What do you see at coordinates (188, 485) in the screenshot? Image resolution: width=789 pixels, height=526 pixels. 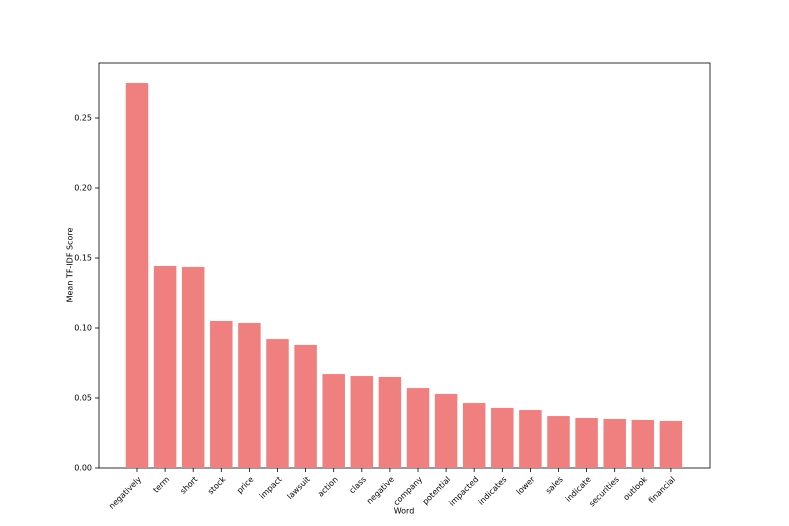 I see `x-tick-label: short` at bounding box center [188, 485].